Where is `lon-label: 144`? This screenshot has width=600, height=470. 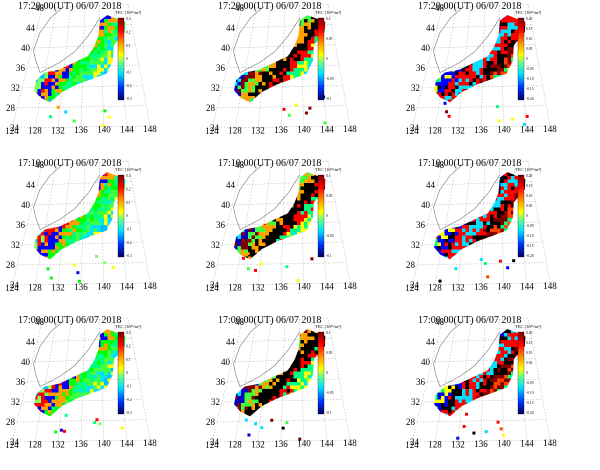
lon-label: 144 is located at coordinates (527, 129).